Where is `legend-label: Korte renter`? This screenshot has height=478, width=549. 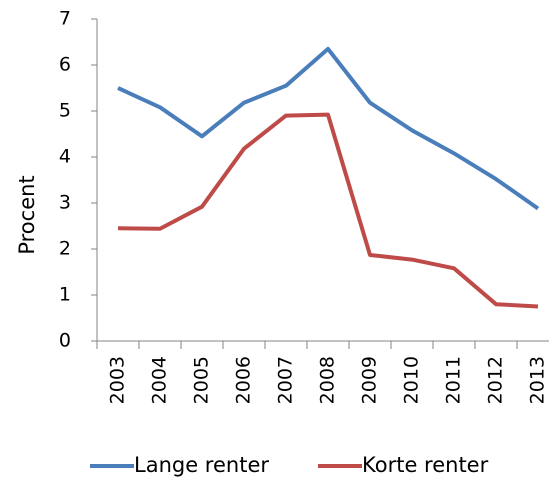 legend-label: Korte renter is located at coordinates (425, 465).